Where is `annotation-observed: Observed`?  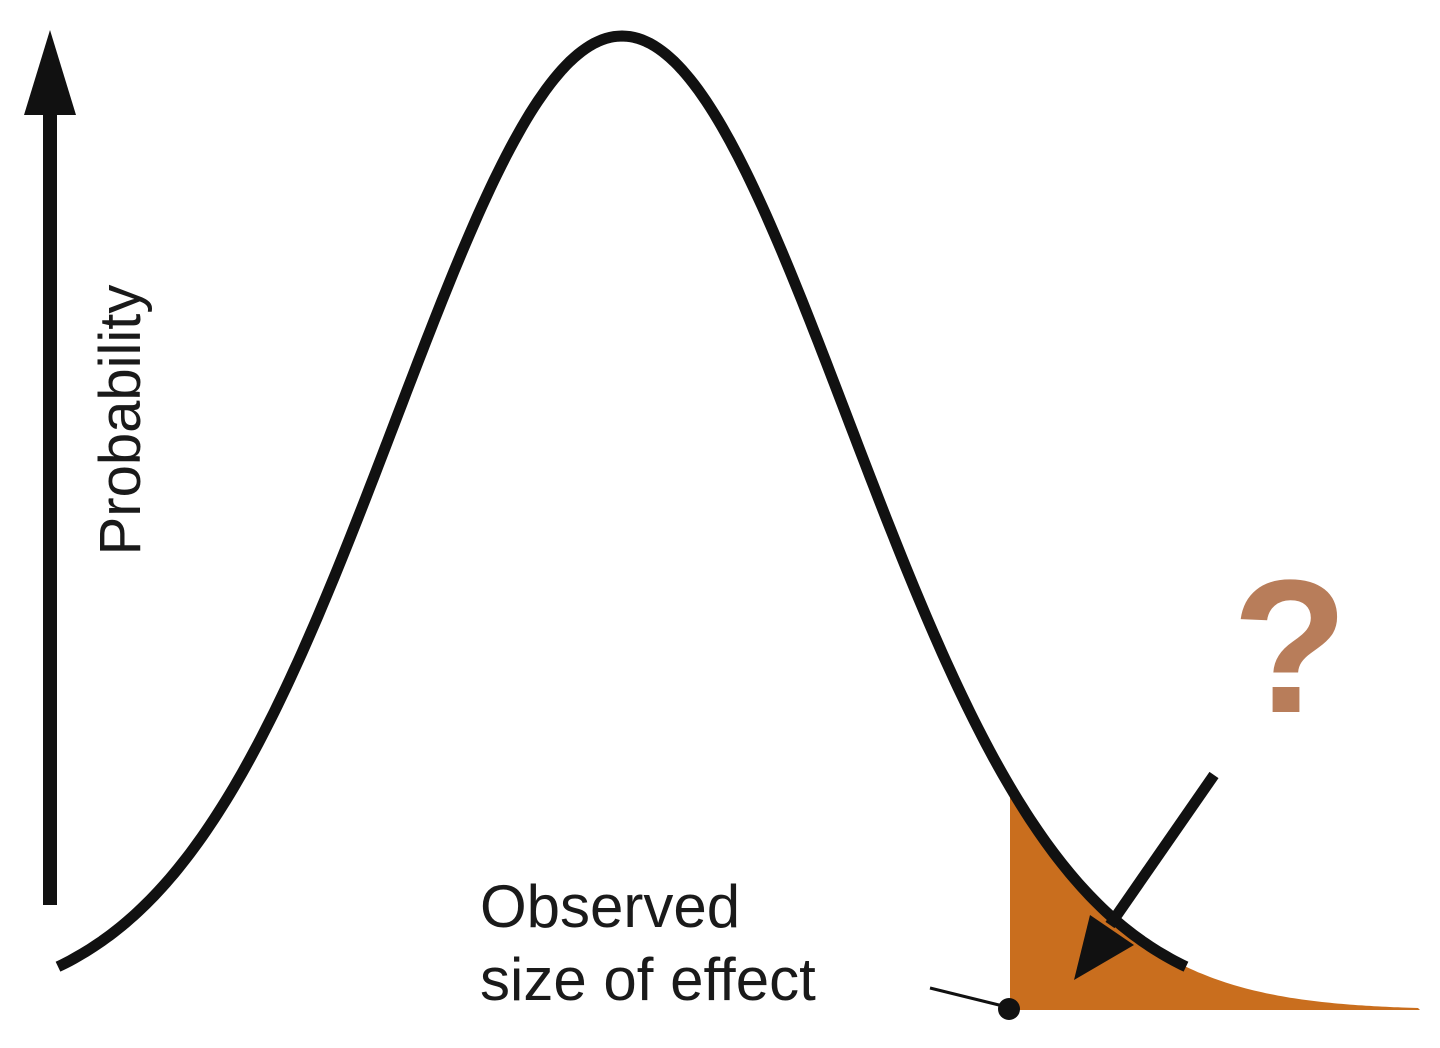 annotation-observed: Observed is located at coordinates (610, 906).